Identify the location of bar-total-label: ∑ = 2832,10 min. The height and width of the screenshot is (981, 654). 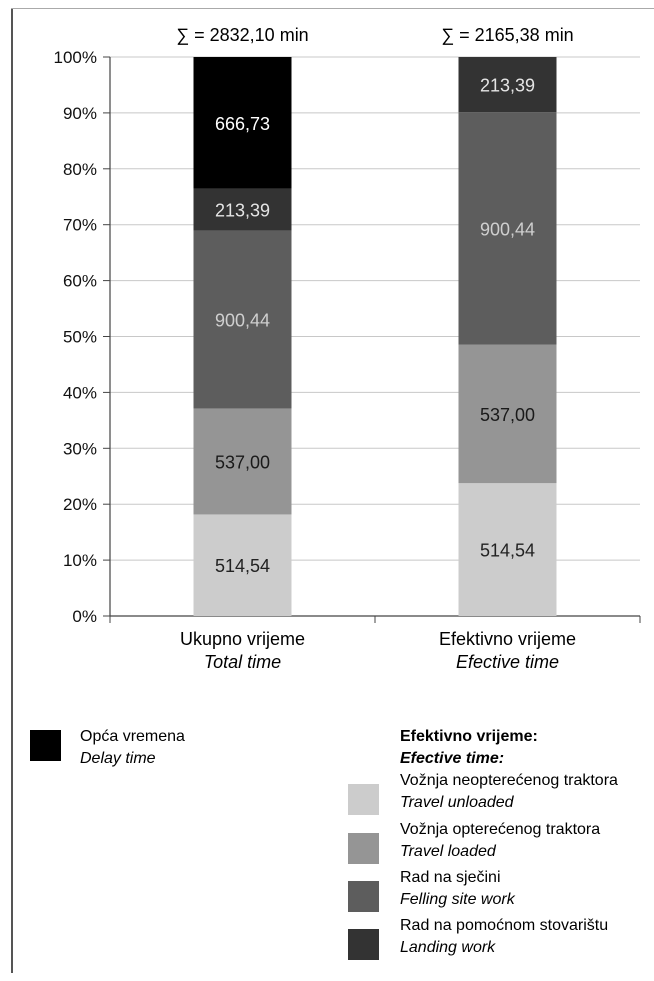
(242, 35).